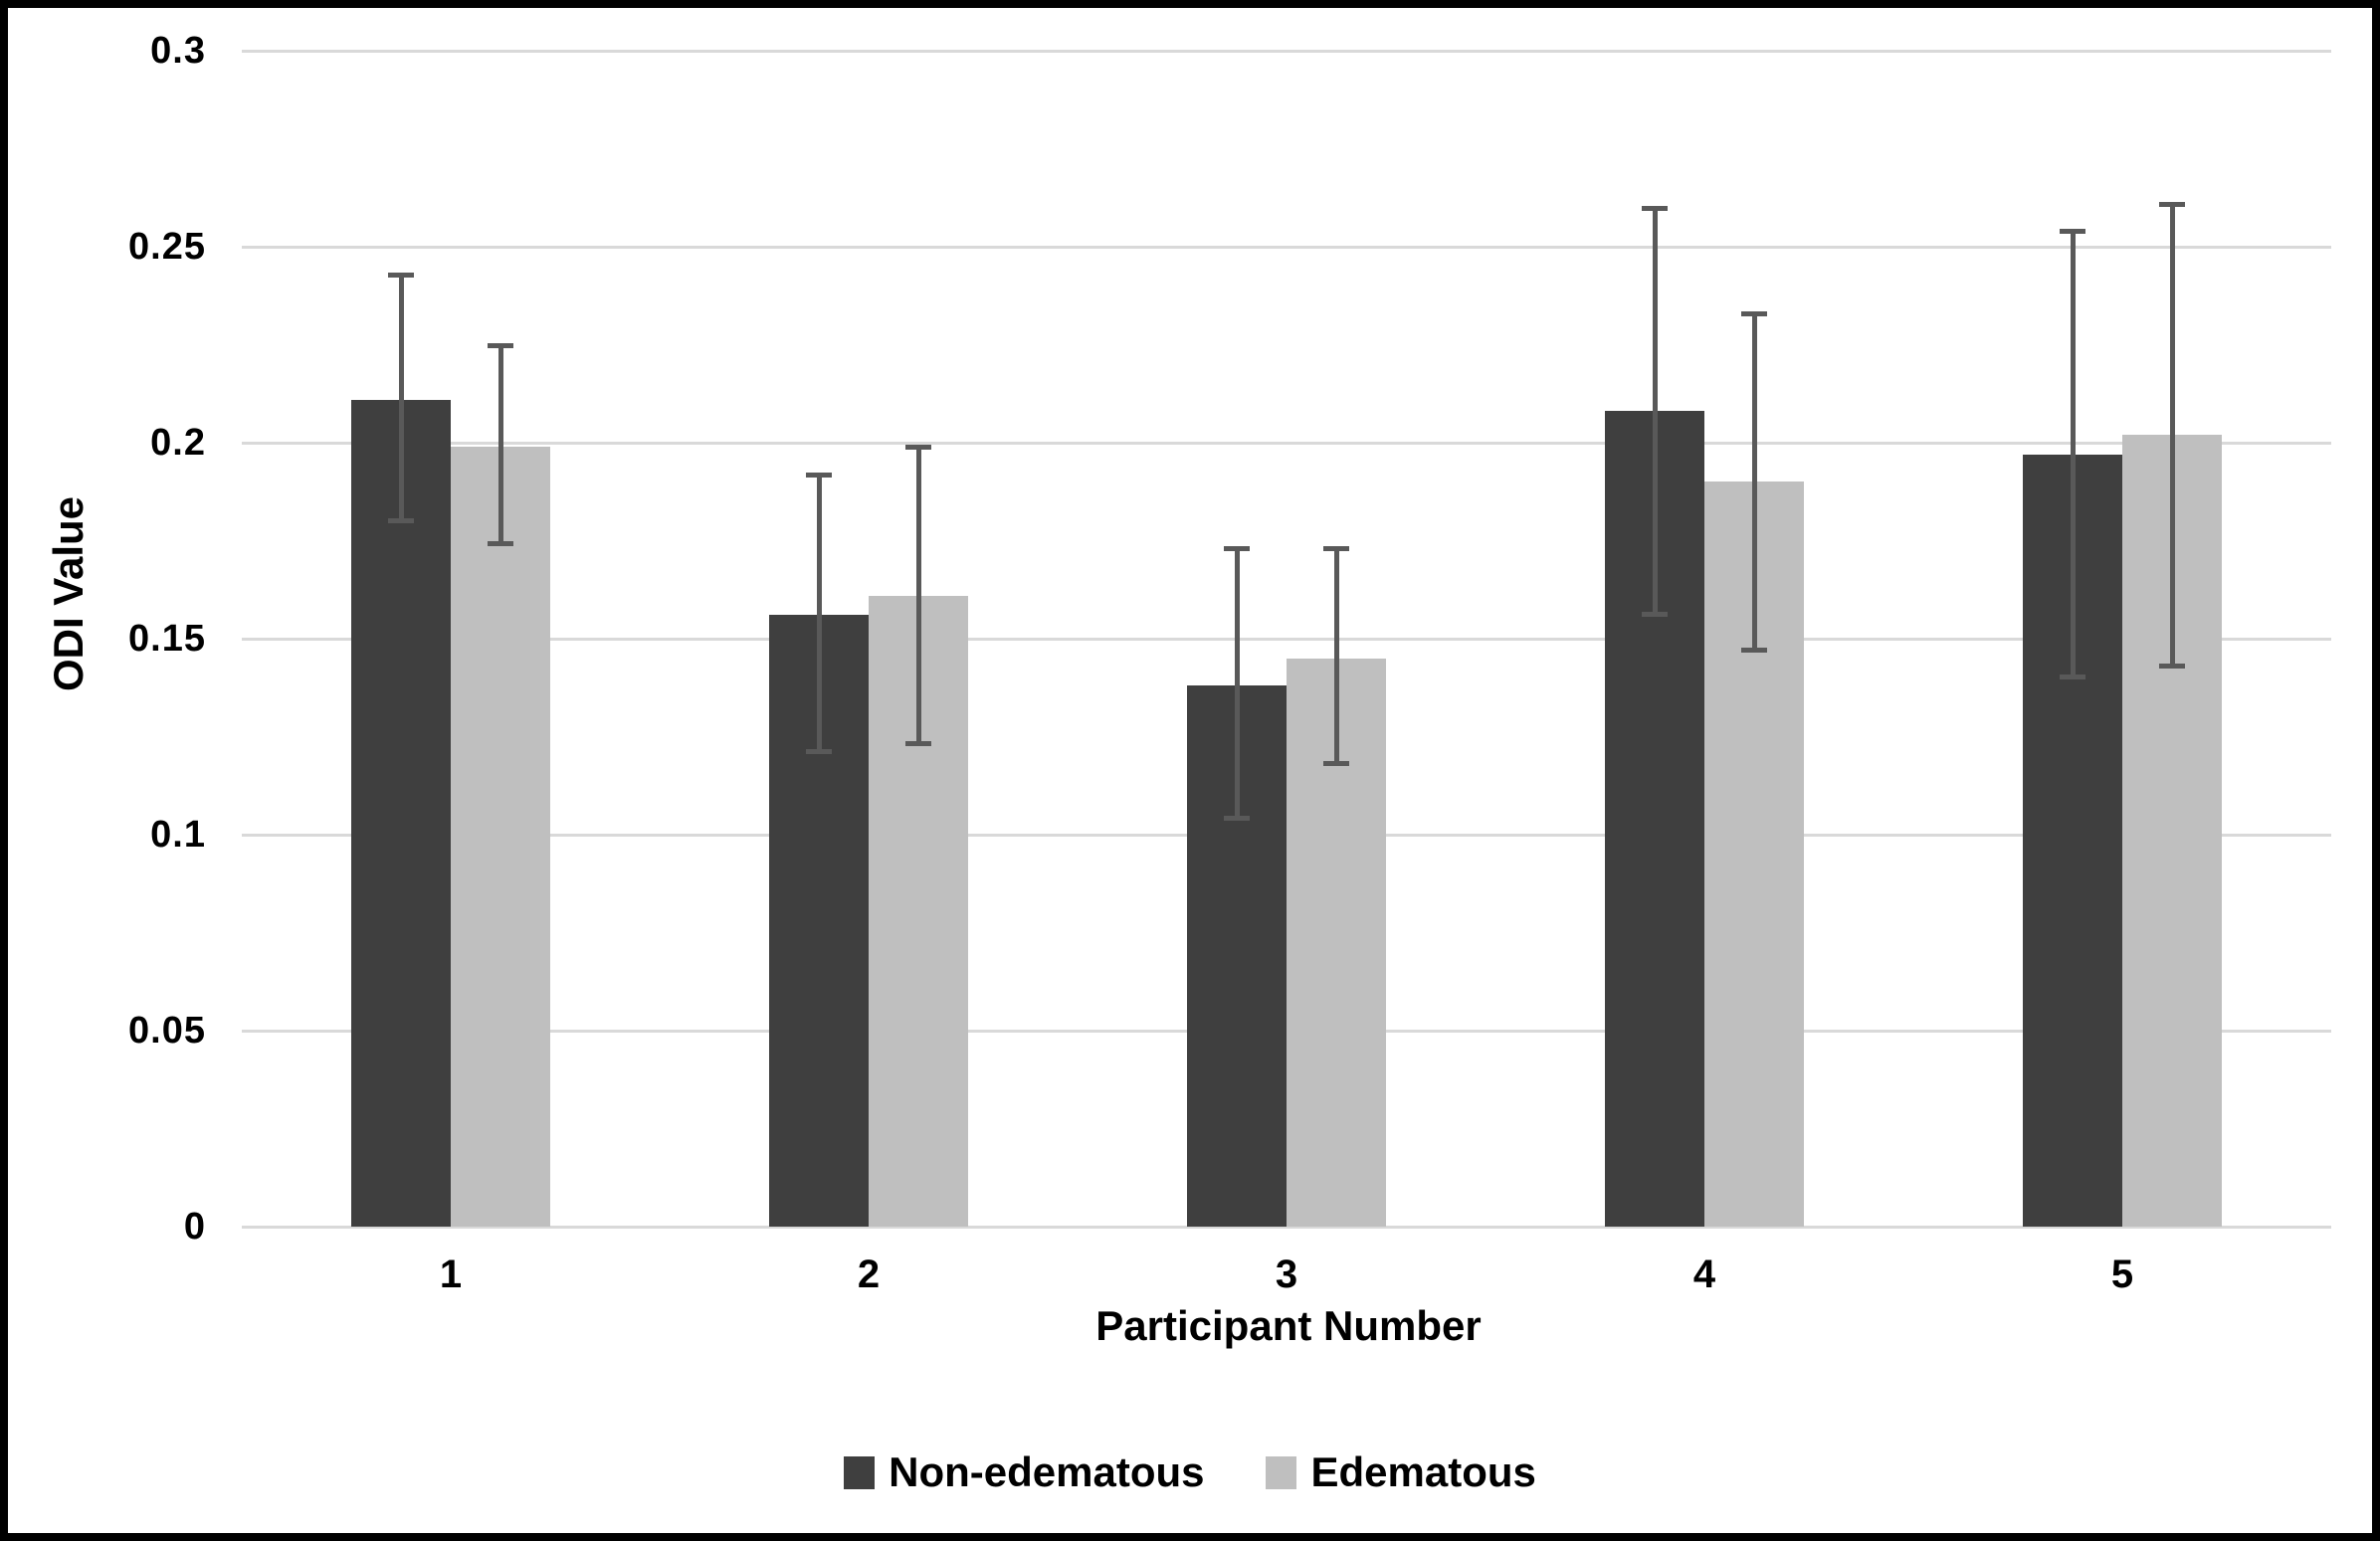 The width and height of the screenshot is (2380, 1541). Describe the element at coordinates (1423, 1472) in the screenshot. I see `legend-label: Edematous` at that location.